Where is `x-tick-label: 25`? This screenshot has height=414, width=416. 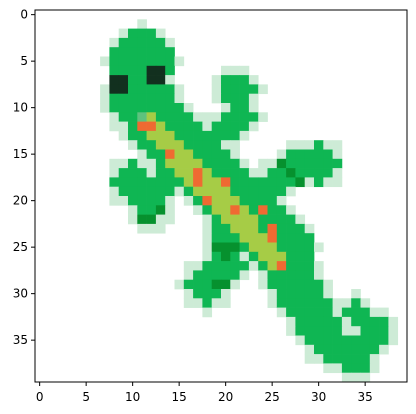
x-tick-label: 25 is located at coordinates (272, 397).